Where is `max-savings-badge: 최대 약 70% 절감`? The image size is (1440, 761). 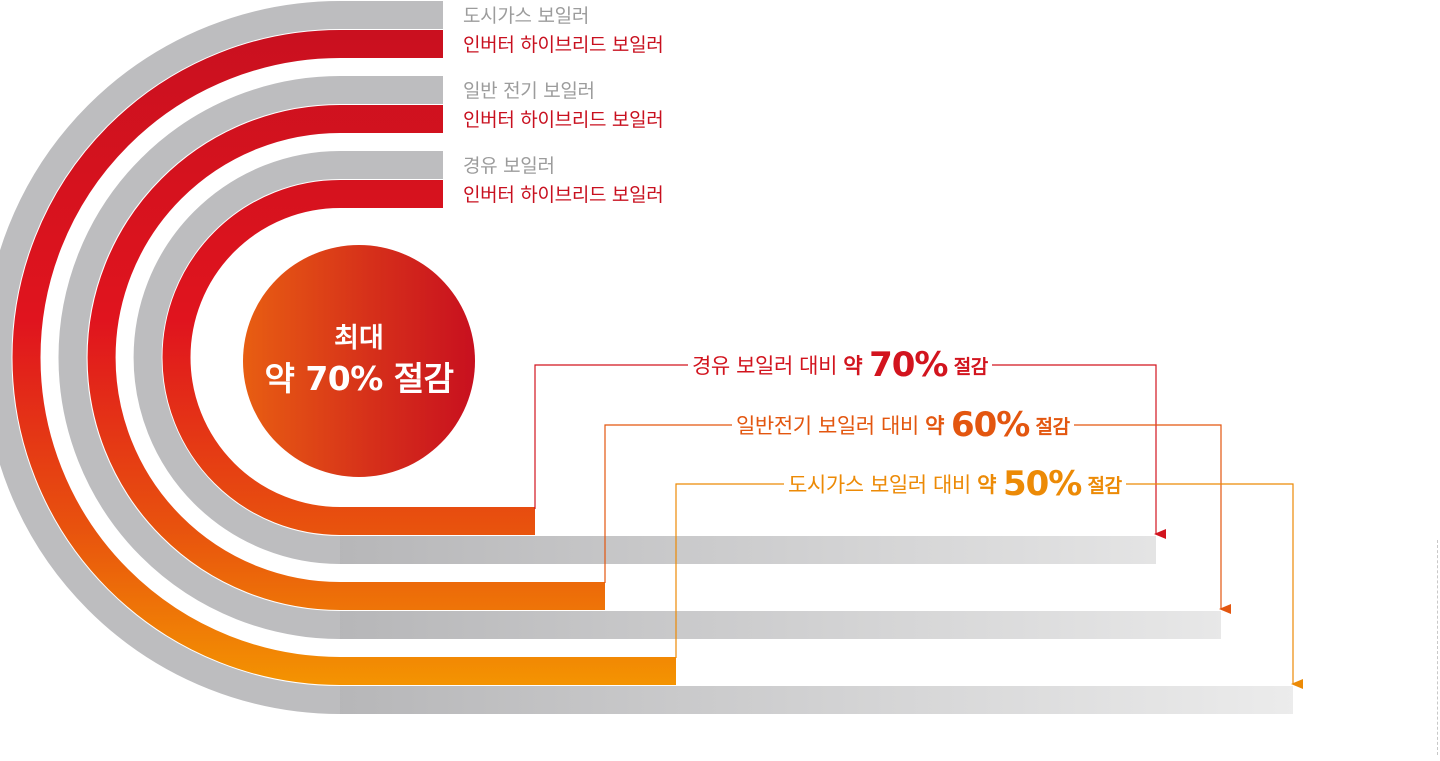
max-savings-badge: 최대 약 70% 절감 is located at coordinates (359, 361).